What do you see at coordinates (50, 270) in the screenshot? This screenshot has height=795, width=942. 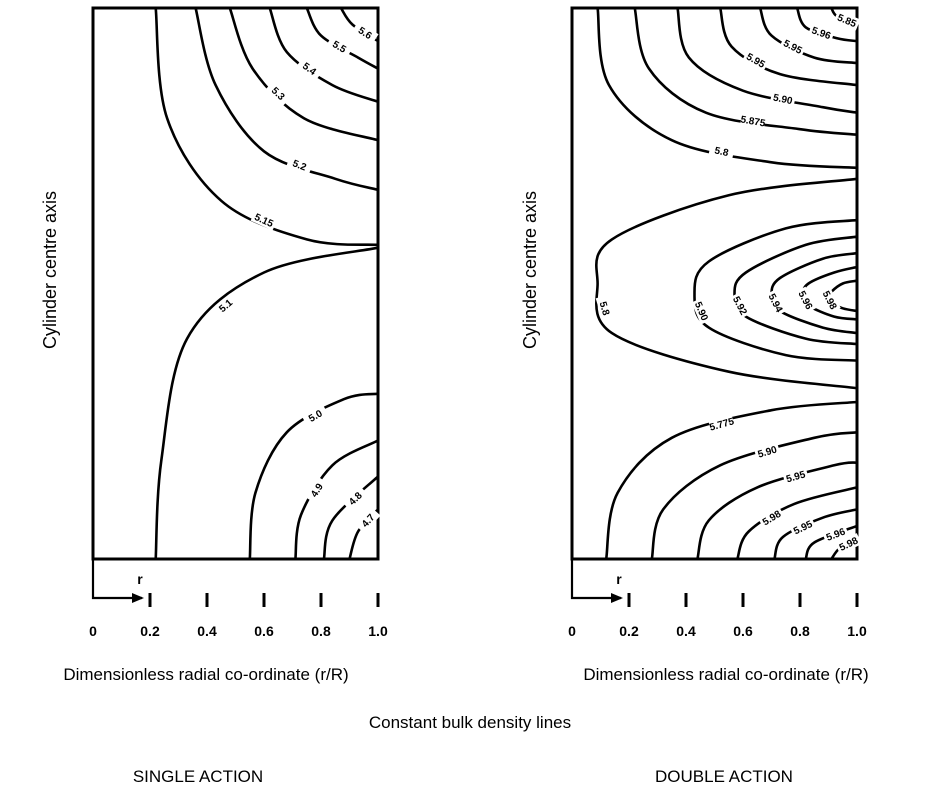 I see `single-action-y-axis-label: Cylinder centre axis` at bounding box center [50, 270].